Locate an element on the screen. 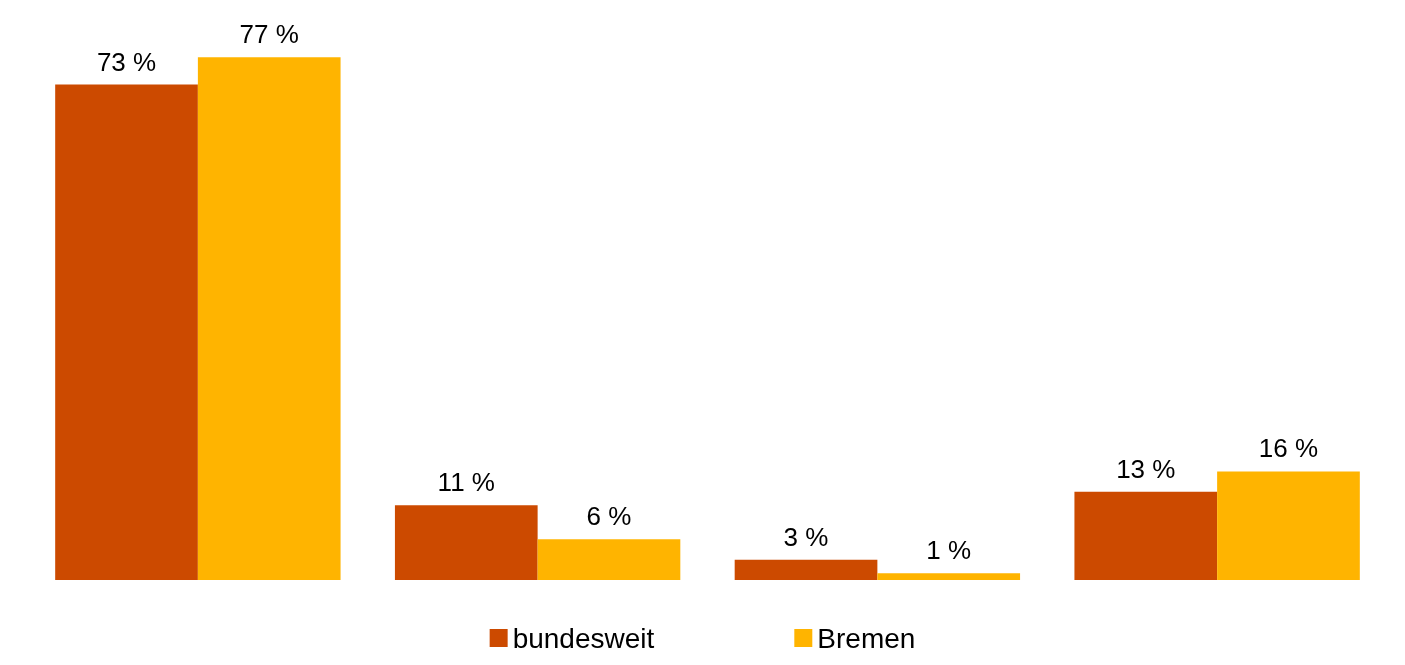  data-label: 1 % is located at coordinates (949, 550).